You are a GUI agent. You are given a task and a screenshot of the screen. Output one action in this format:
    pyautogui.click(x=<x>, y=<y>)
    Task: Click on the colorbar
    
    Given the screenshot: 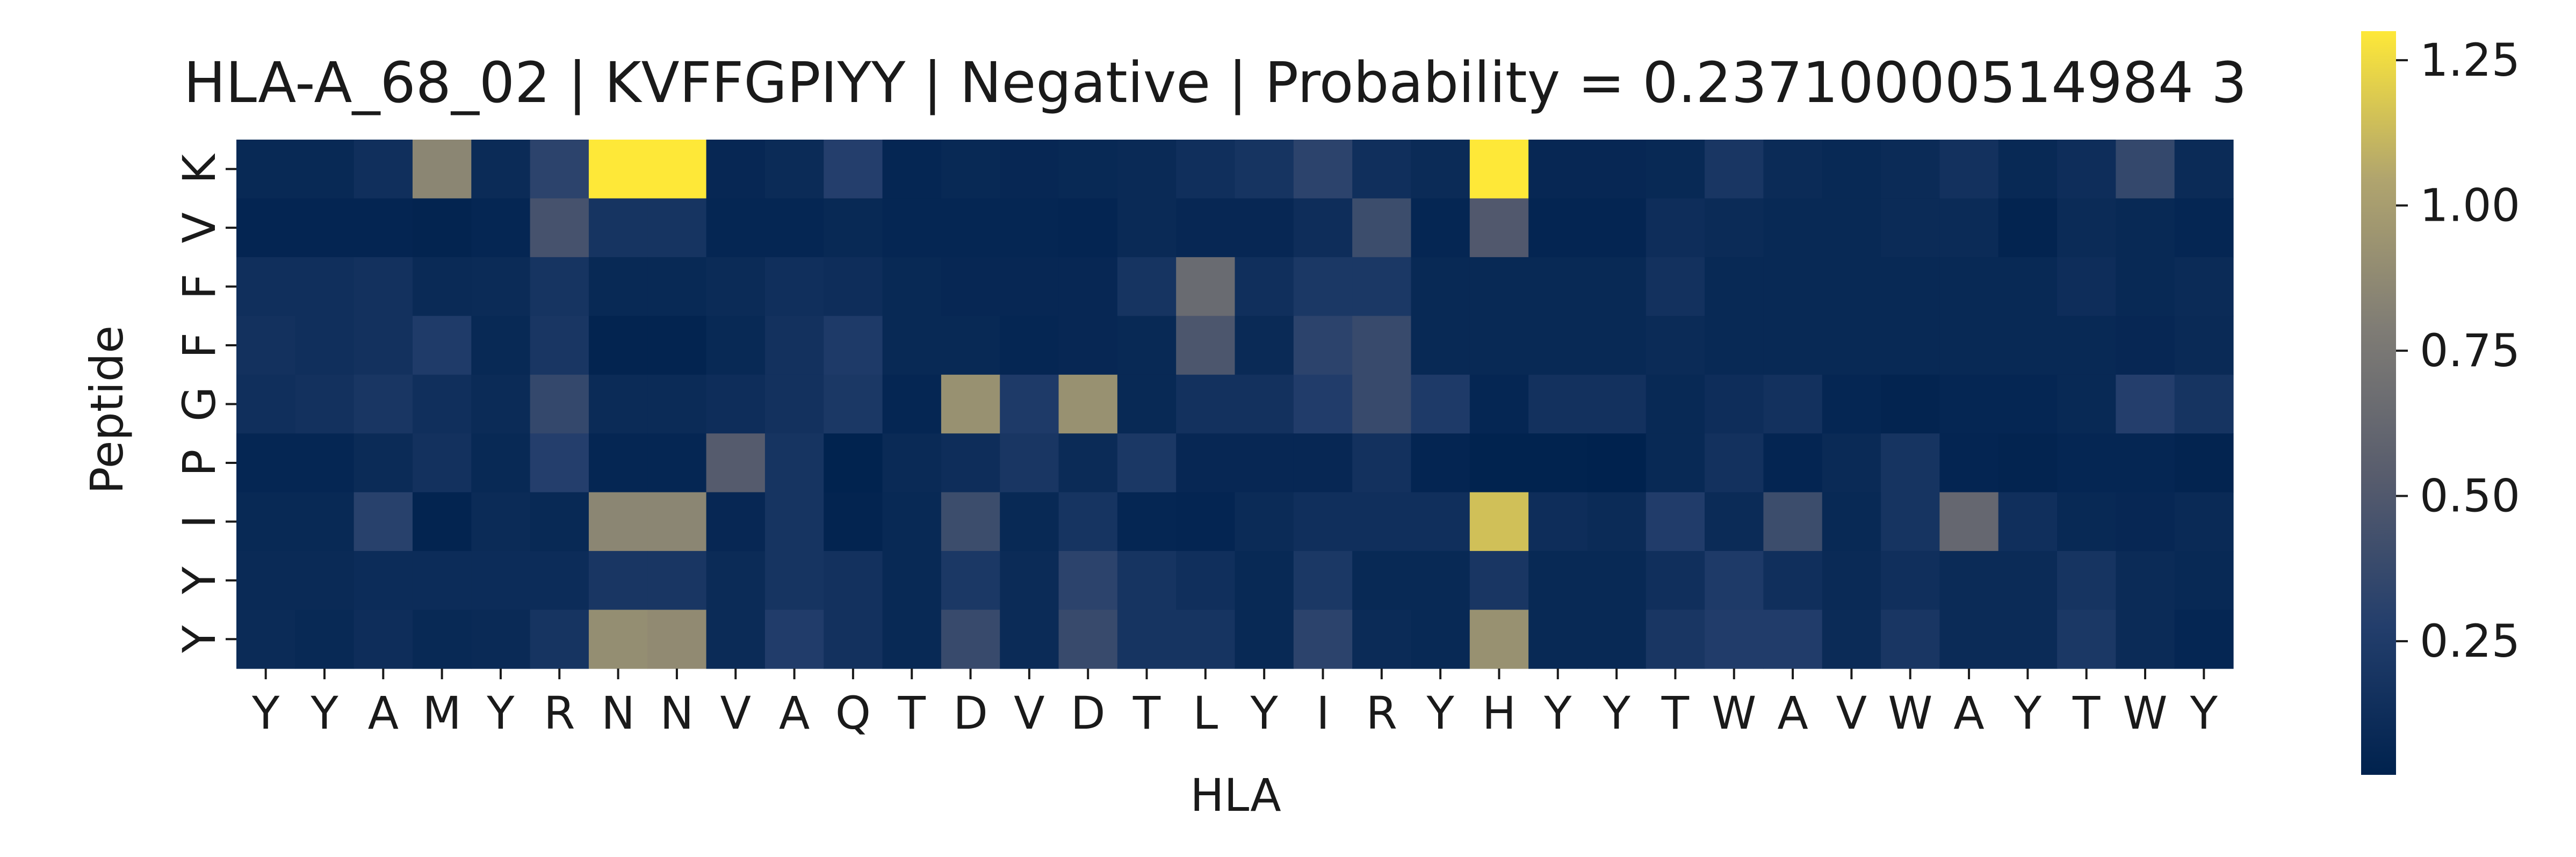 What is the action you would take?
    pyautogui.click(x=2379, y=403)
    